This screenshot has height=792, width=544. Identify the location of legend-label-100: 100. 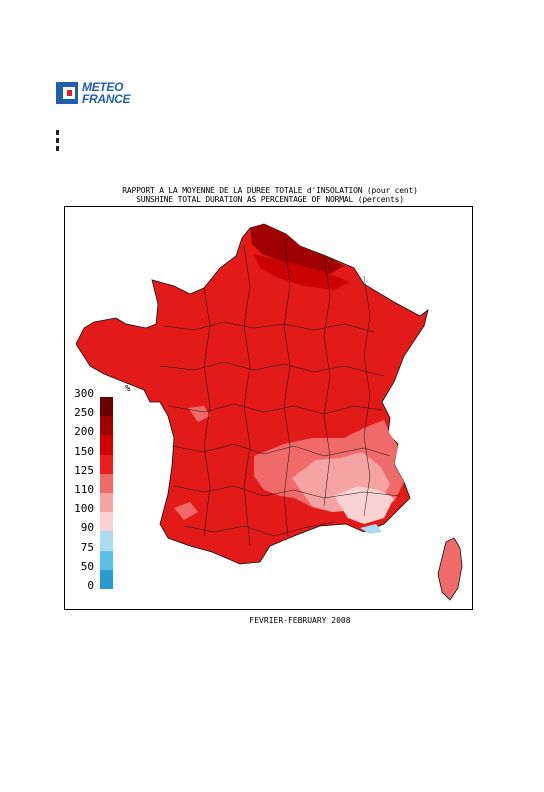
(84, 509).